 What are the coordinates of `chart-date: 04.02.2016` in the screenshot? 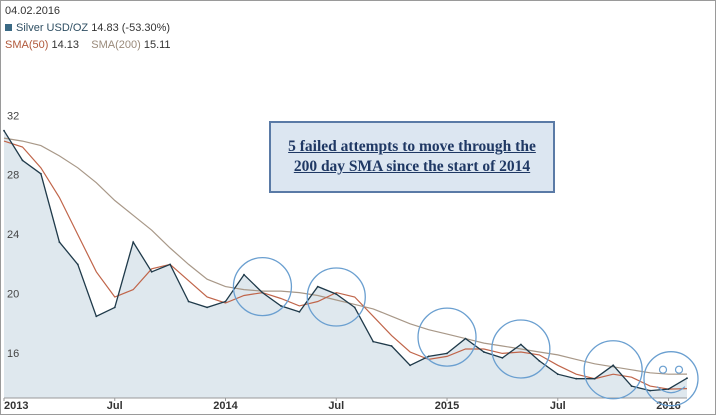 It's located at (33, 11).